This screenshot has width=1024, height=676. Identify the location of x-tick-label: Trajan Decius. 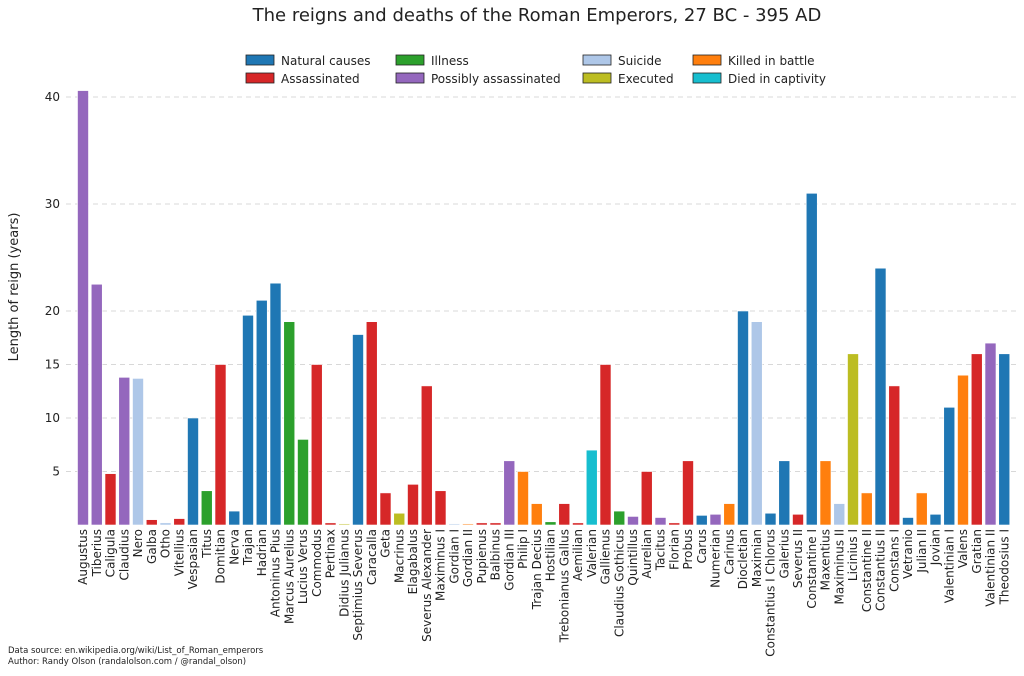
(537, 569).